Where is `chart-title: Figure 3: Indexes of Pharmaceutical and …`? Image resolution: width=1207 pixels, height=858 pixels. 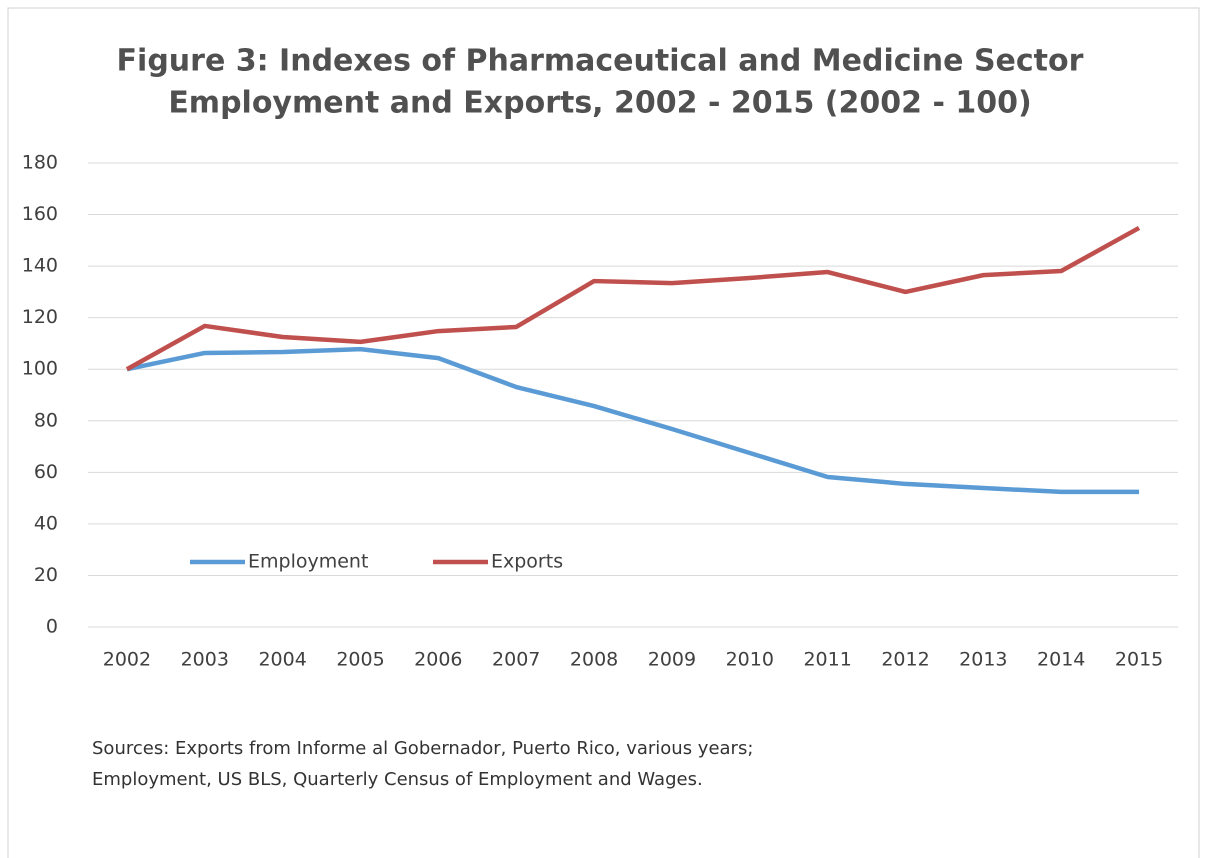 chart-title: Figure 3: Indexes of Pharmaceutical and … is located at coordinates (600, 61).